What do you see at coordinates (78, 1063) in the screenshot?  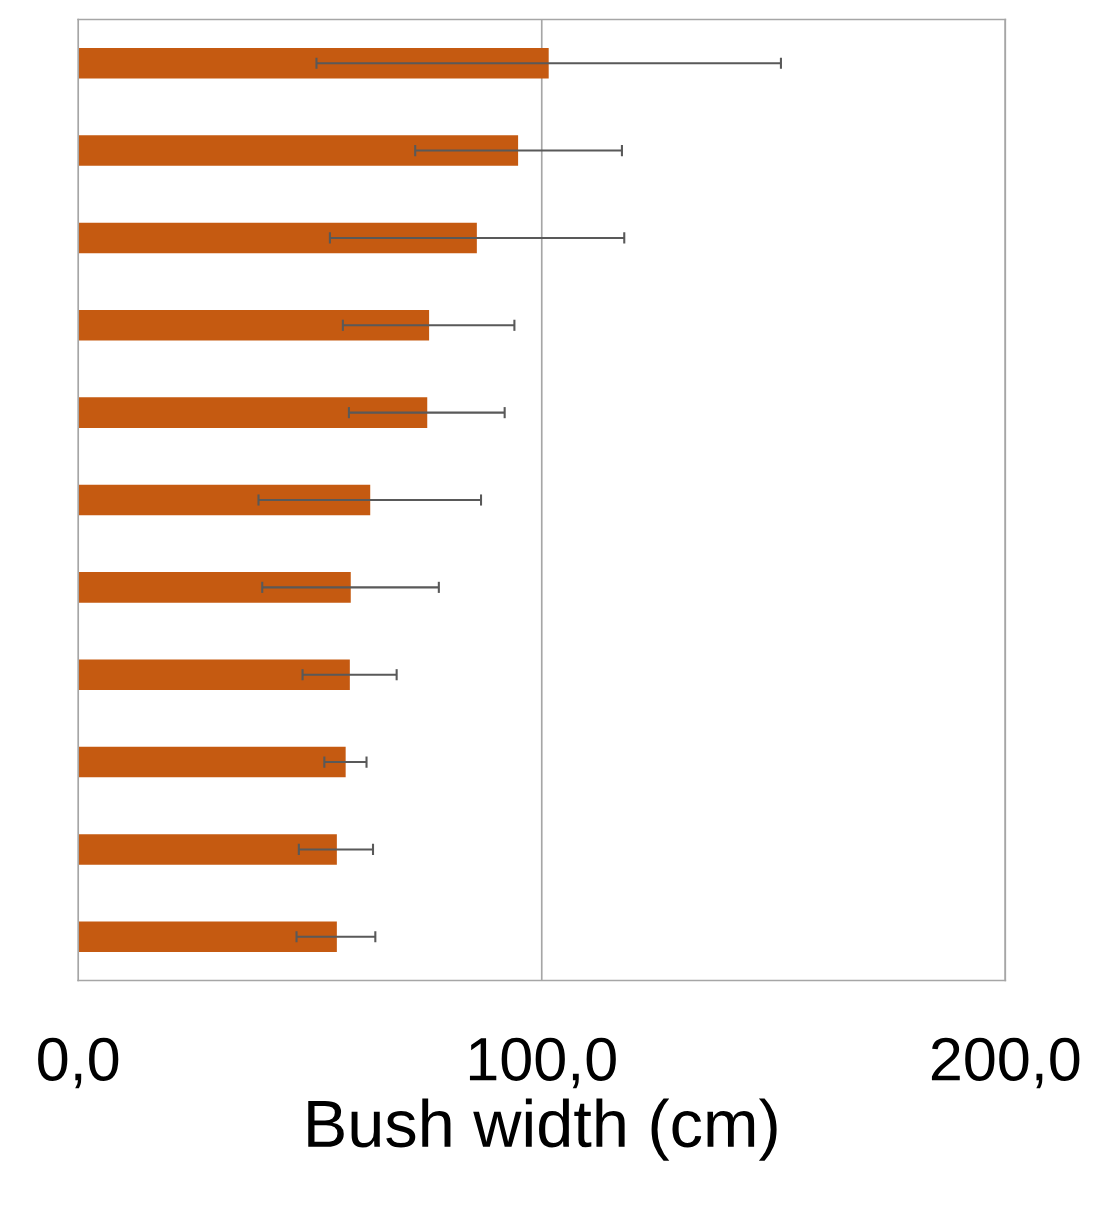 I see `x-tick-label: 0,0` at bounding box center [78, 1063].